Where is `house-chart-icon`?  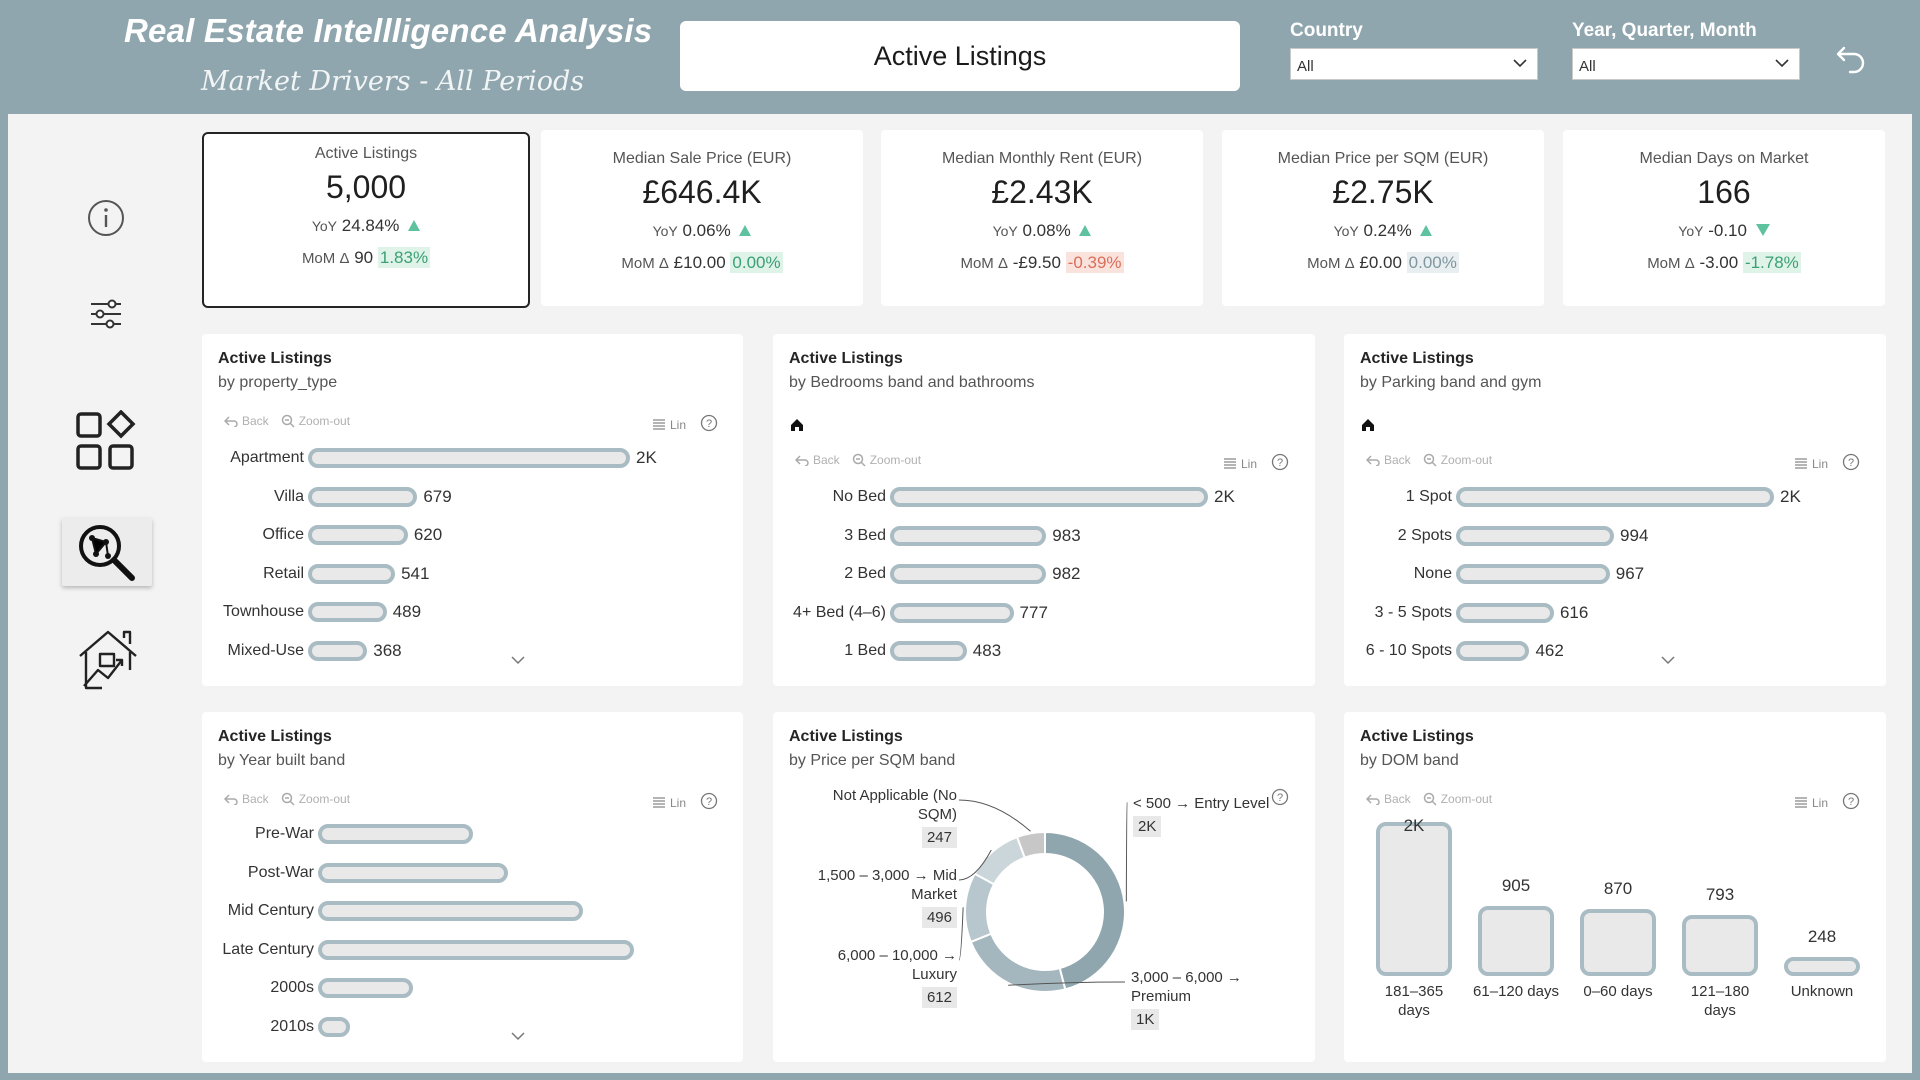 house-chart-icon is located at coordinates (108, 660).